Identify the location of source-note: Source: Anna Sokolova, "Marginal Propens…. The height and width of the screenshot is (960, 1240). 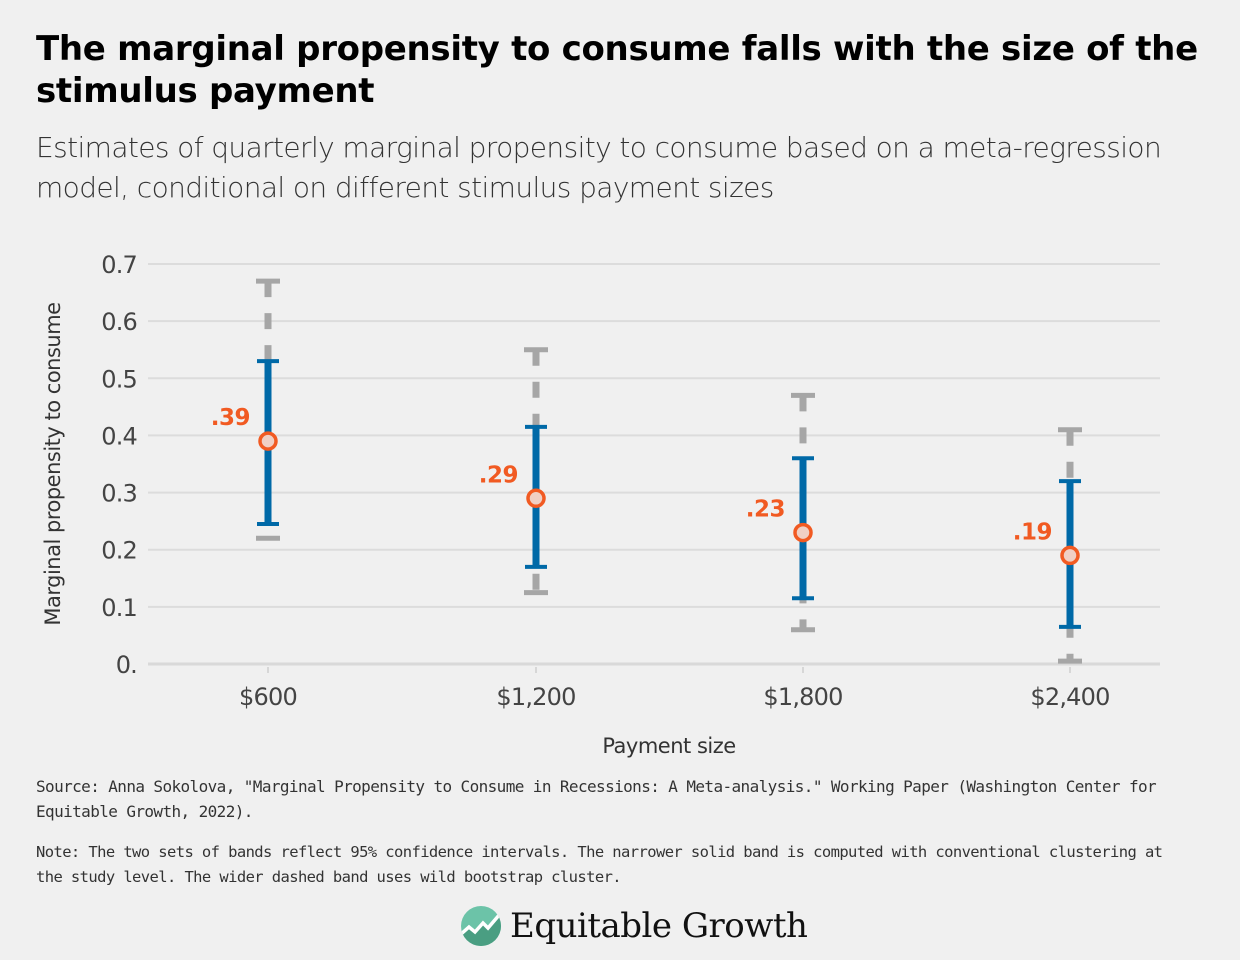
(596, 799).